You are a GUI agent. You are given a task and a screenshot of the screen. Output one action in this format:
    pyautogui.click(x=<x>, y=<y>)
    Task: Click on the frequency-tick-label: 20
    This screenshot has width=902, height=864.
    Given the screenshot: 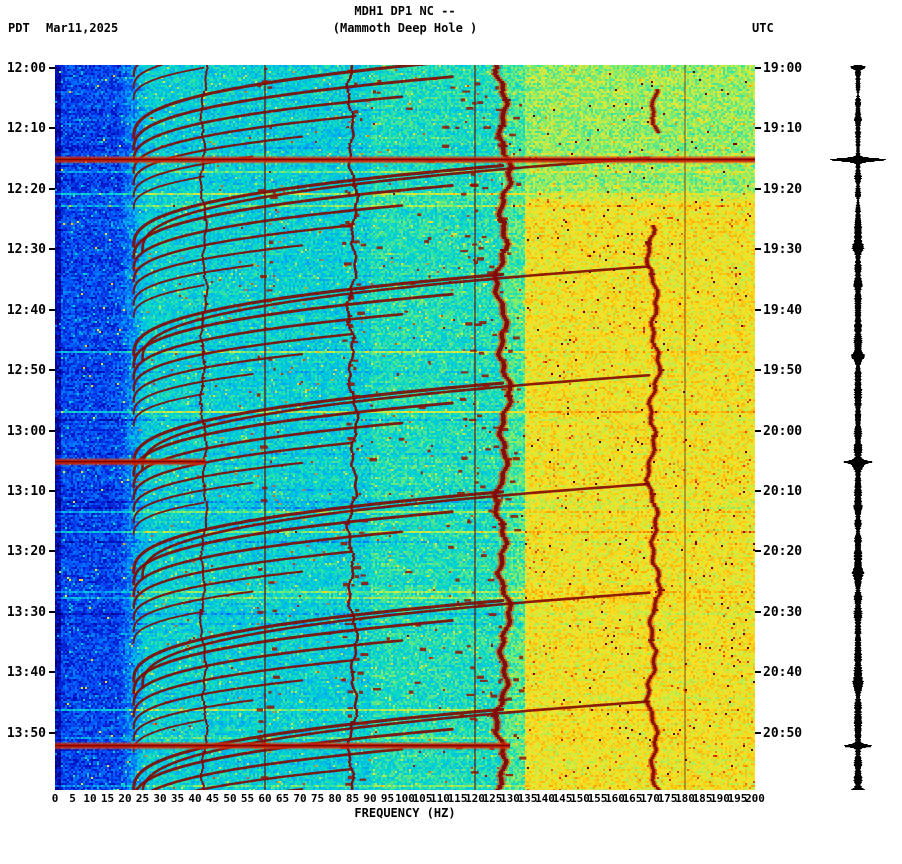 What is the action you would take?
    pyautogui.click(x=125, y=798)
    